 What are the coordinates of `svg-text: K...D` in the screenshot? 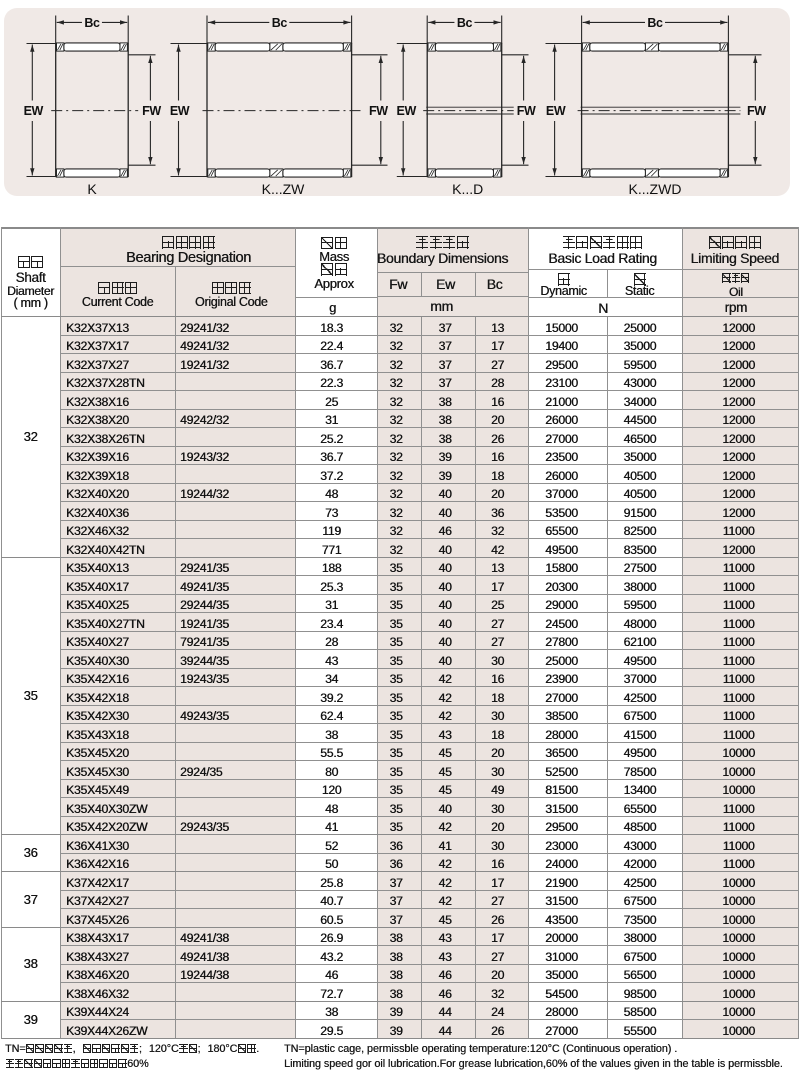 It's located at (467, 189).